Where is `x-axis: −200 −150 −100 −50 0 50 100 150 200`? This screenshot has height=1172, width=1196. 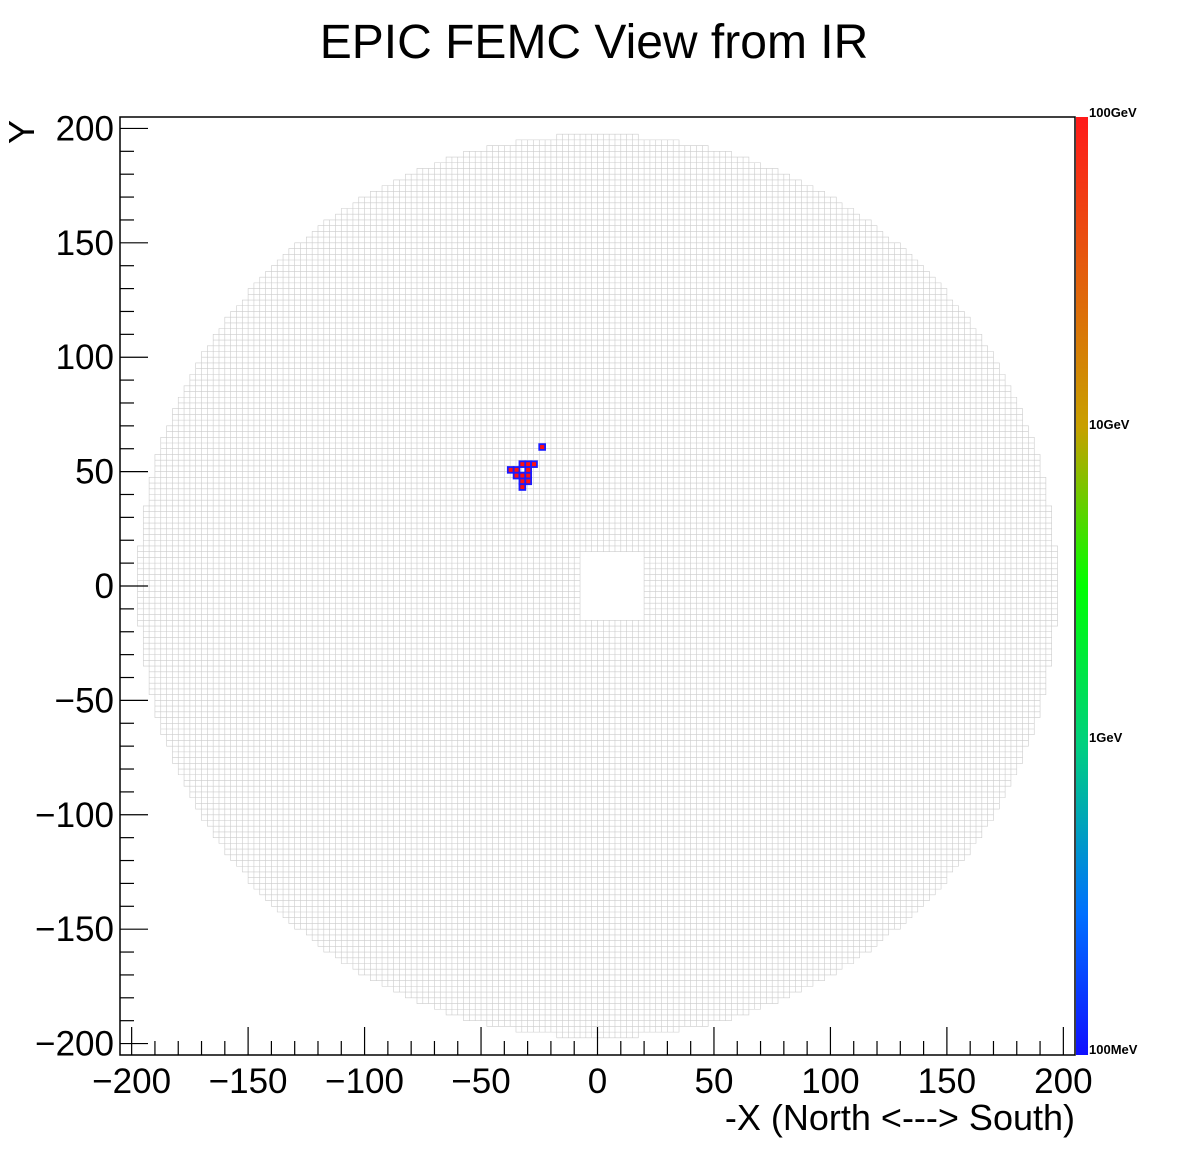 x-axis: −200 −150 −100 −50 0 50 100 150 200 is located at coordinates (592, 1064).